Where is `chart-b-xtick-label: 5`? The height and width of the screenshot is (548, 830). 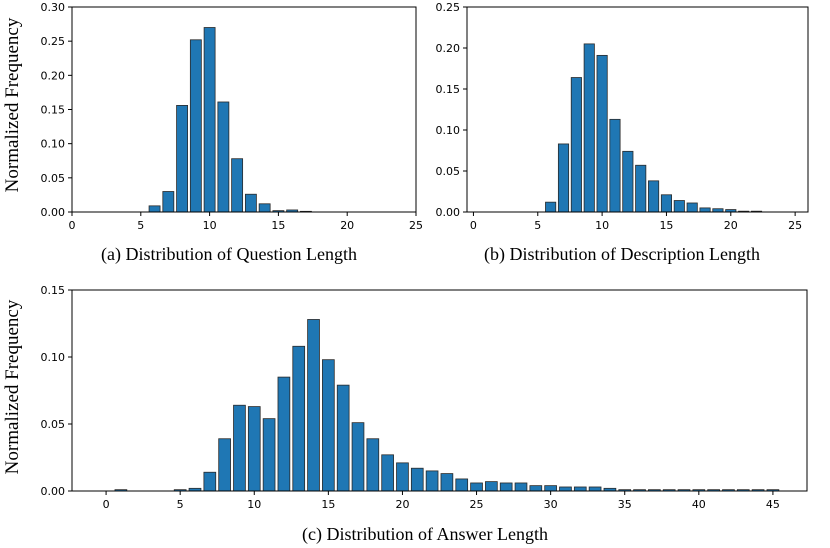 chart-b-xtick-label: 5 is located at coordinates (537, 225).